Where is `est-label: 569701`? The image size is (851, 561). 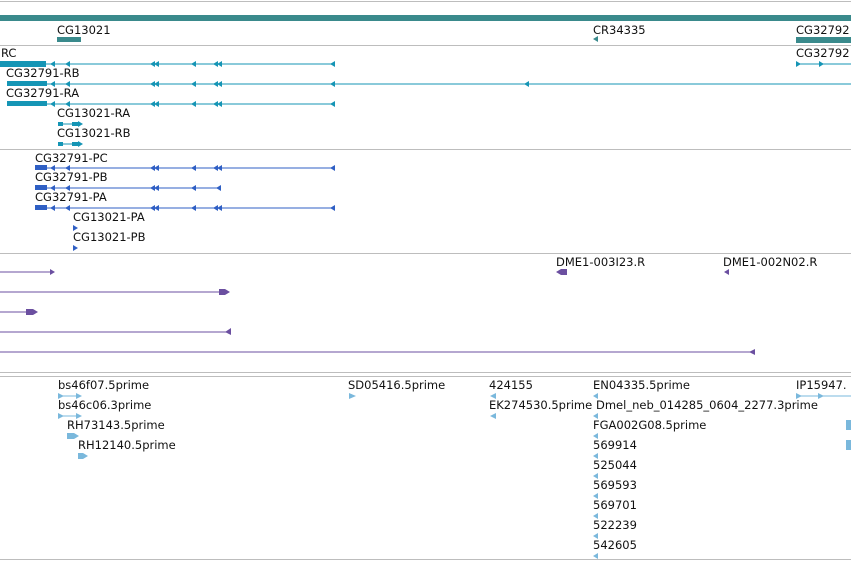 est-label: 569701 is located at coordinates (615, 505).